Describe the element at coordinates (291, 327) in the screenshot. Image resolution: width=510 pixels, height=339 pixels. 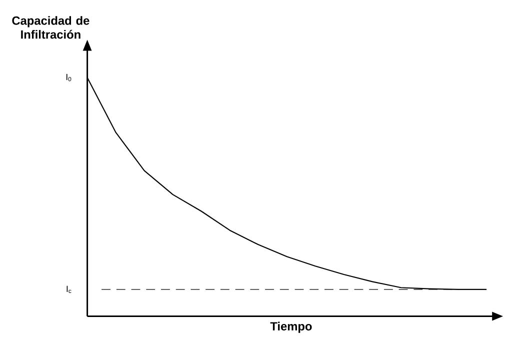
I see `x-axis-title: Tiempo` at that location.